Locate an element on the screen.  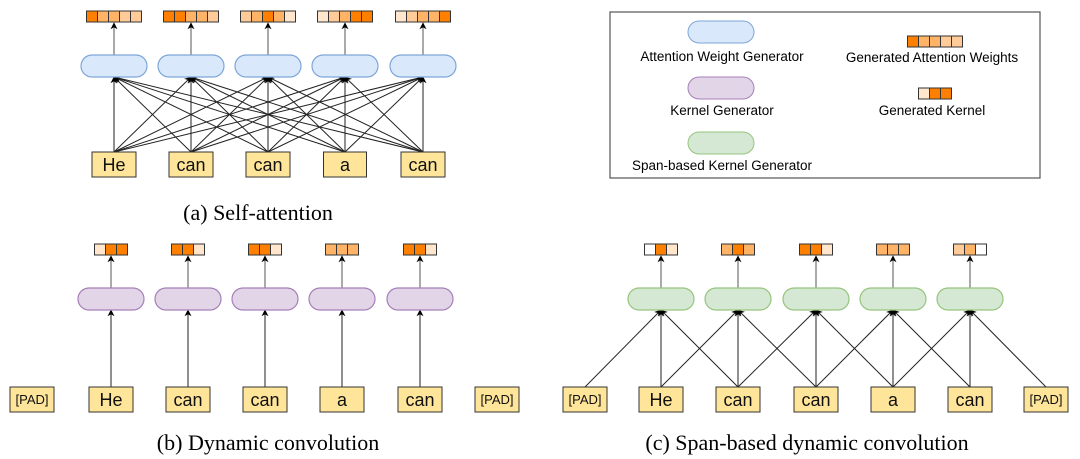
legend-attention-weights-label: Generated Attention Weights is located at coordinates (932, 57).